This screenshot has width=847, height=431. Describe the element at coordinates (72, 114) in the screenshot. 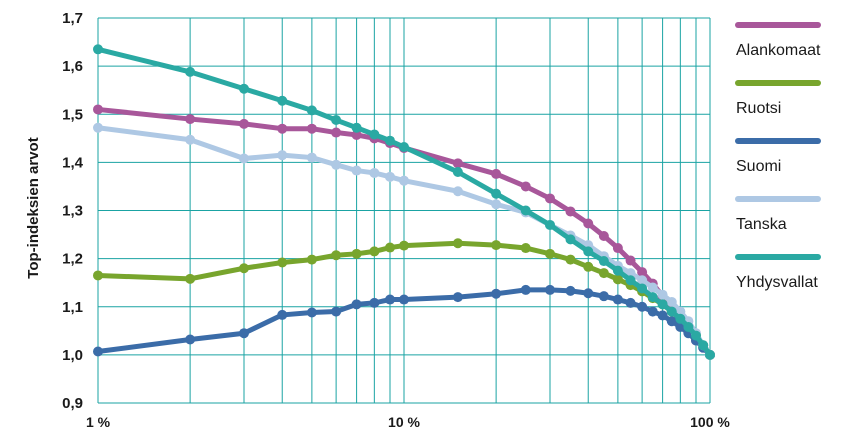

I see `y-tick-label: 1,5` at that location.